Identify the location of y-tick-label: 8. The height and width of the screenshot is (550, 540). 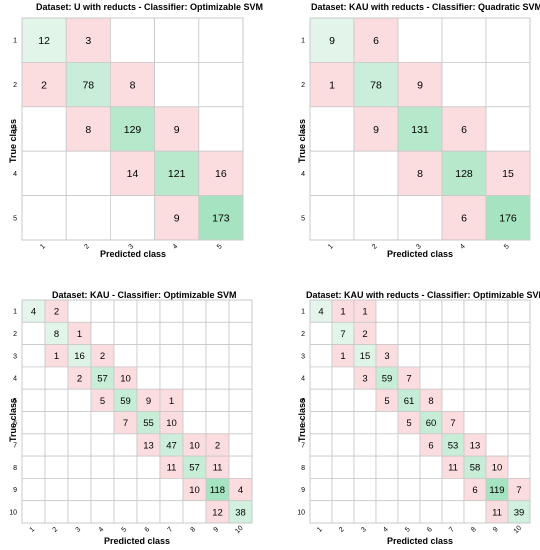
(15, 468).